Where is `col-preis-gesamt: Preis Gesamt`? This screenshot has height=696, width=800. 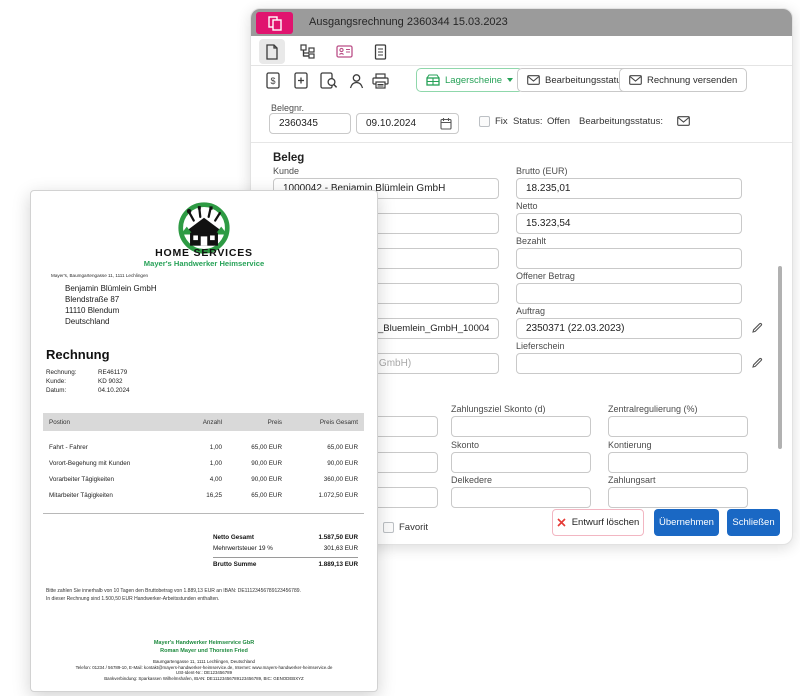 col-preis-gesamt: Preis Gesamt is located at coordinates (338, 422).